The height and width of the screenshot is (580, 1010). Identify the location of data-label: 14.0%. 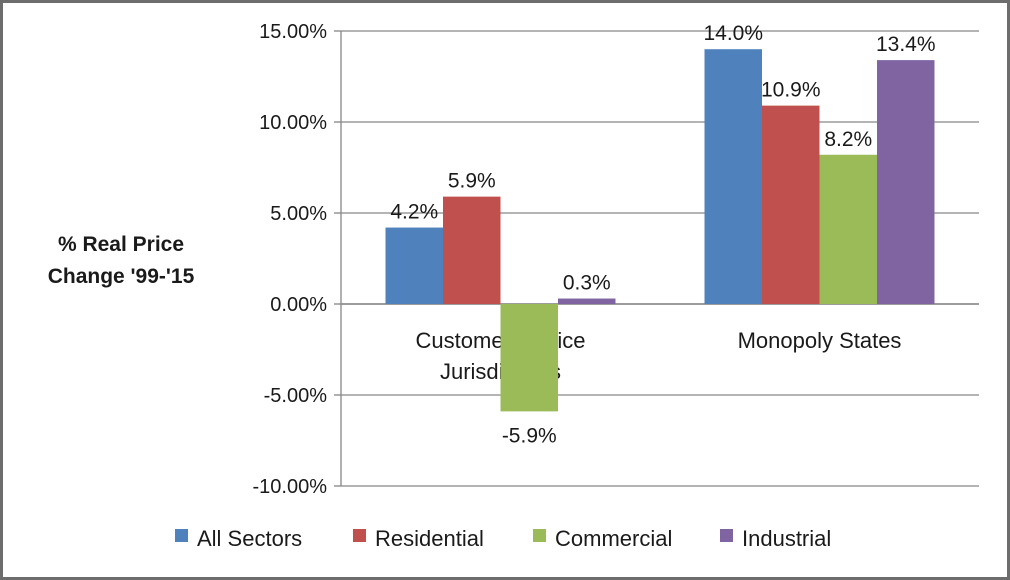
(733, 33).